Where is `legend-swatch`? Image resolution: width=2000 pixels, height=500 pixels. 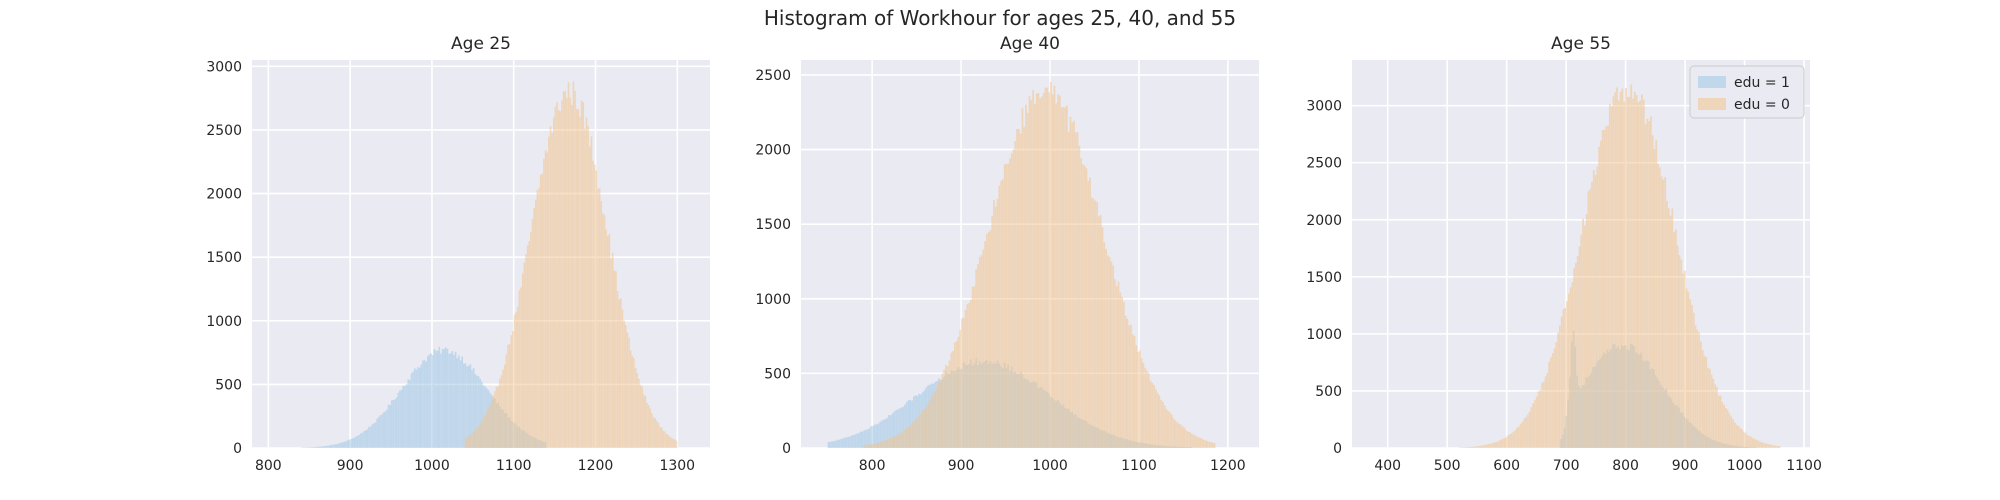 legend-swatch is located at coordinates (1712, 104).